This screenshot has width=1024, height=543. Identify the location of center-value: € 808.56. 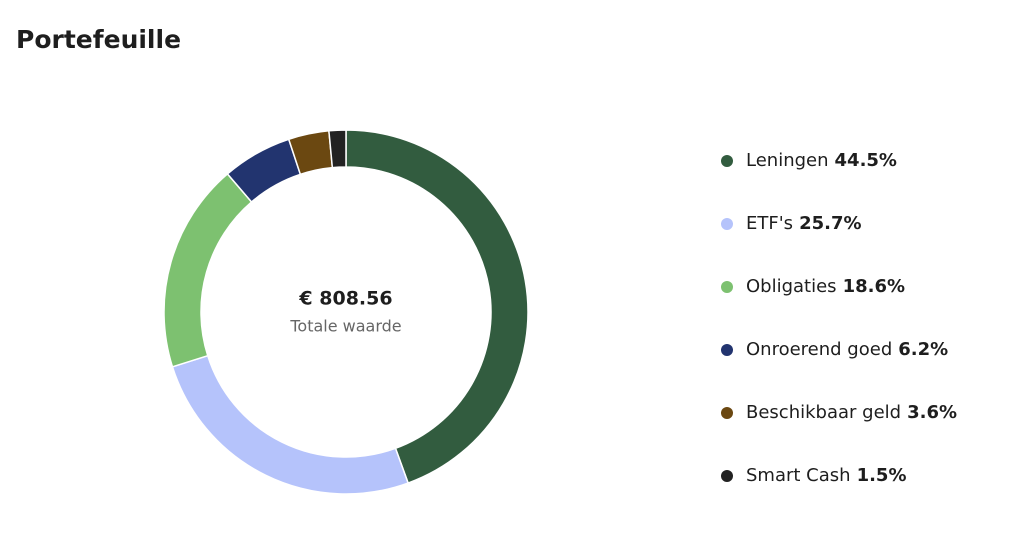
(345, 299).